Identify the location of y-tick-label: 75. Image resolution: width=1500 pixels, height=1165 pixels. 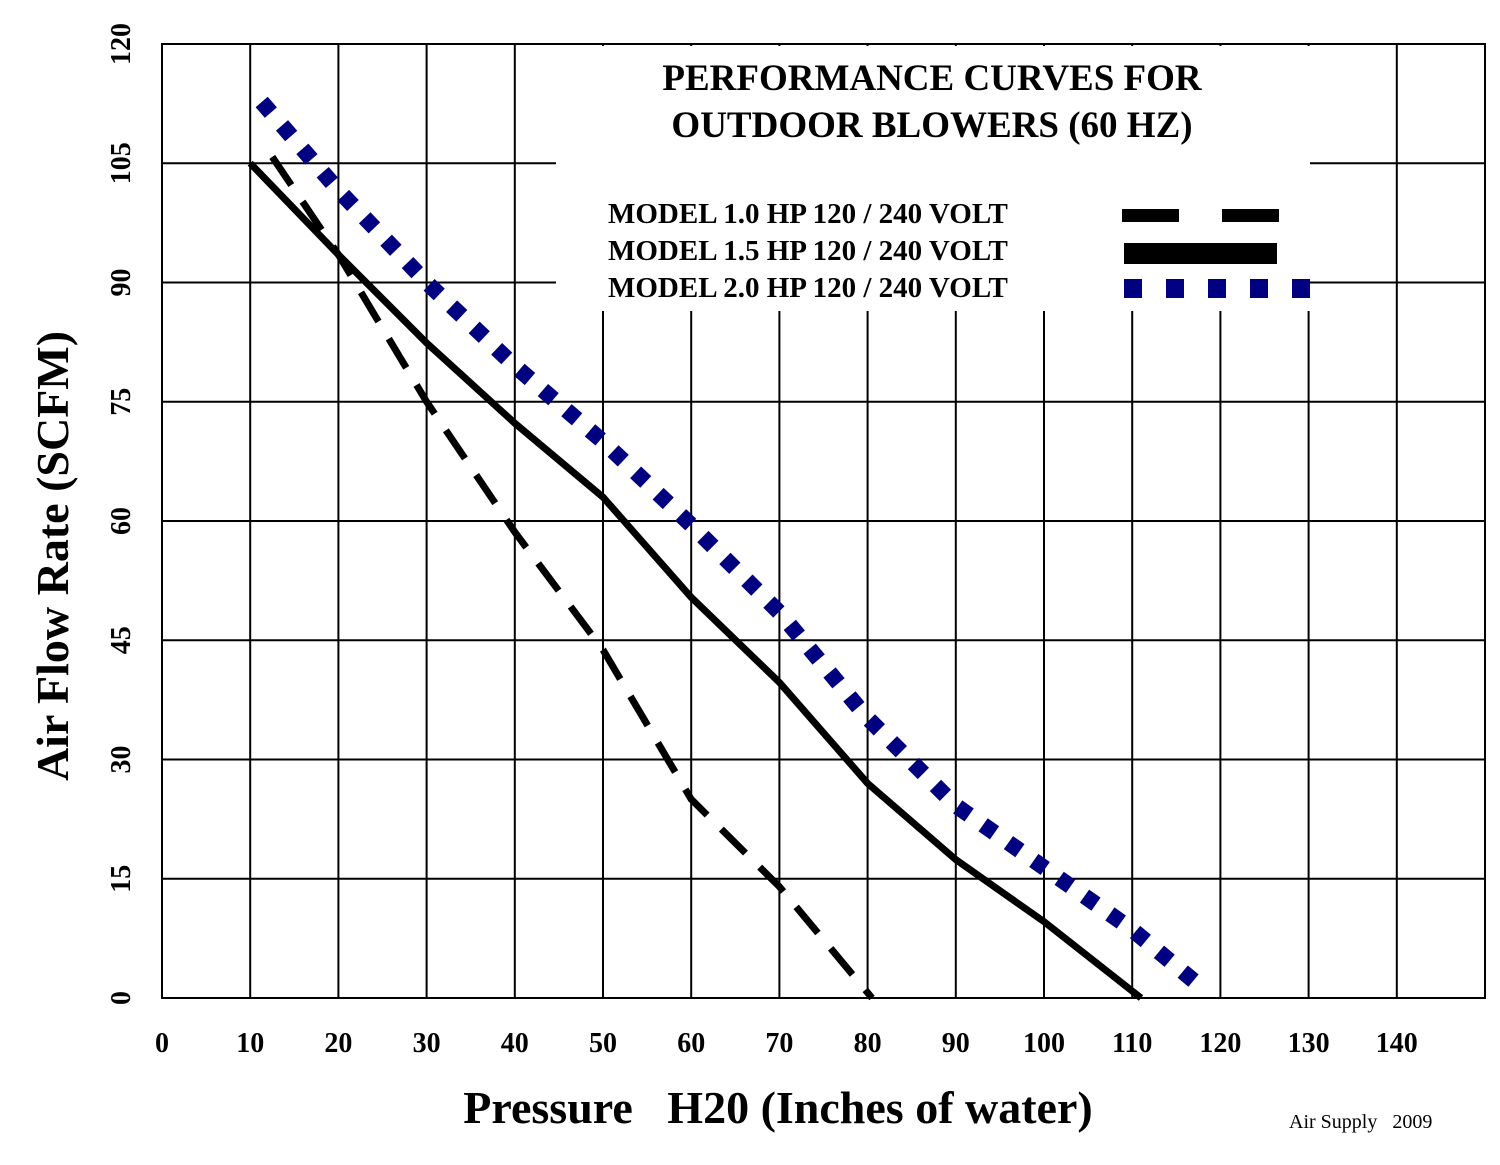
(121, 402).